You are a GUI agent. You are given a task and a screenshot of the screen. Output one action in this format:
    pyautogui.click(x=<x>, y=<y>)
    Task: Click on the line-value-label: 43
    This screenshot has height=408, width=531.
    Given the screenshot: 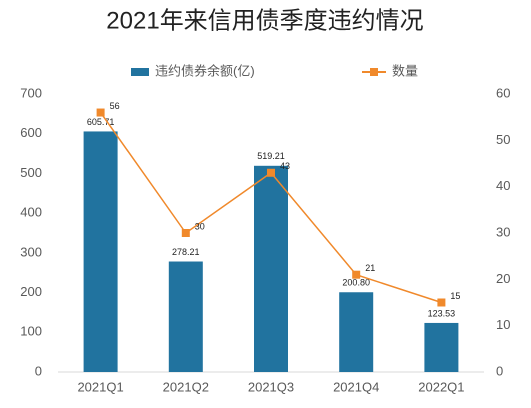 What is the action you would take?
    pyautogui.click(x=285, y=166)
    